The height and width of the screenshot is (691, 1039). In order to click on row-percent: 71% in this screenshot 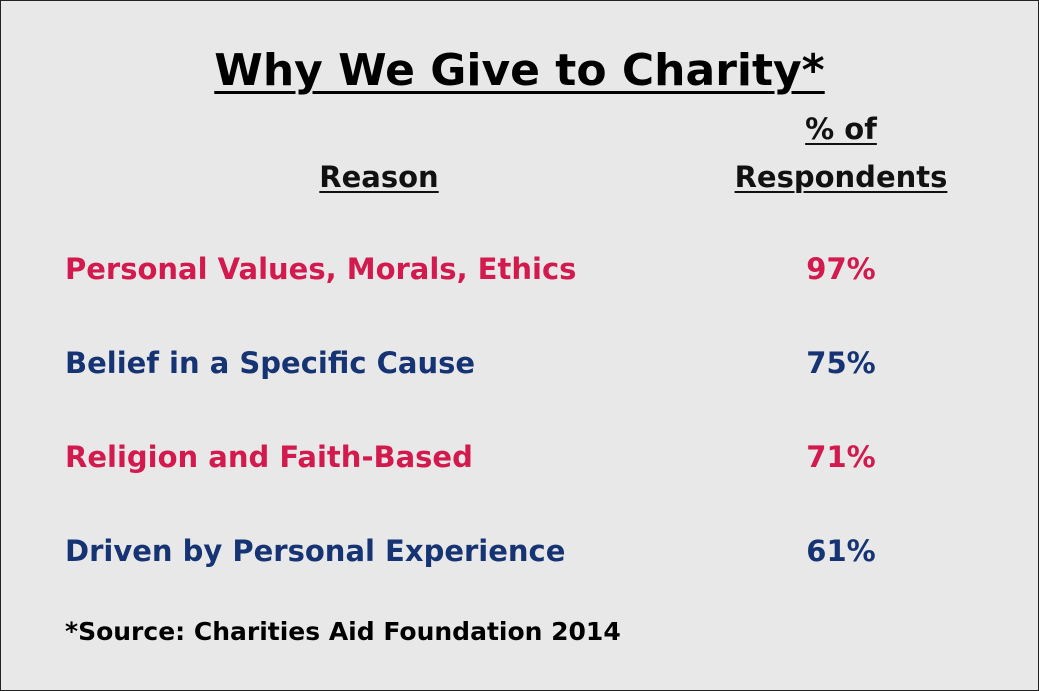, I will do `click(841, 457)`.